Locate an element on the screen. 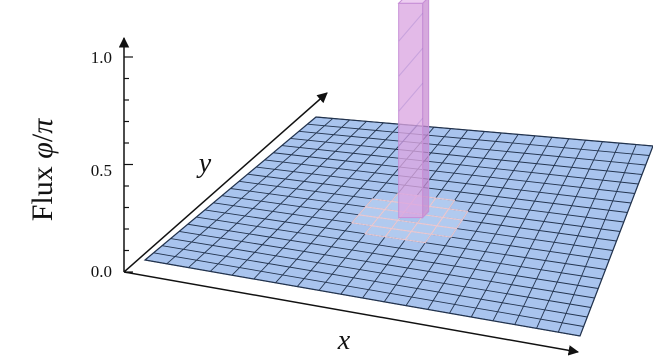 This screenshot has width=653, height=362. z-axis-title-pi: π is located at coordinates (42, 126).